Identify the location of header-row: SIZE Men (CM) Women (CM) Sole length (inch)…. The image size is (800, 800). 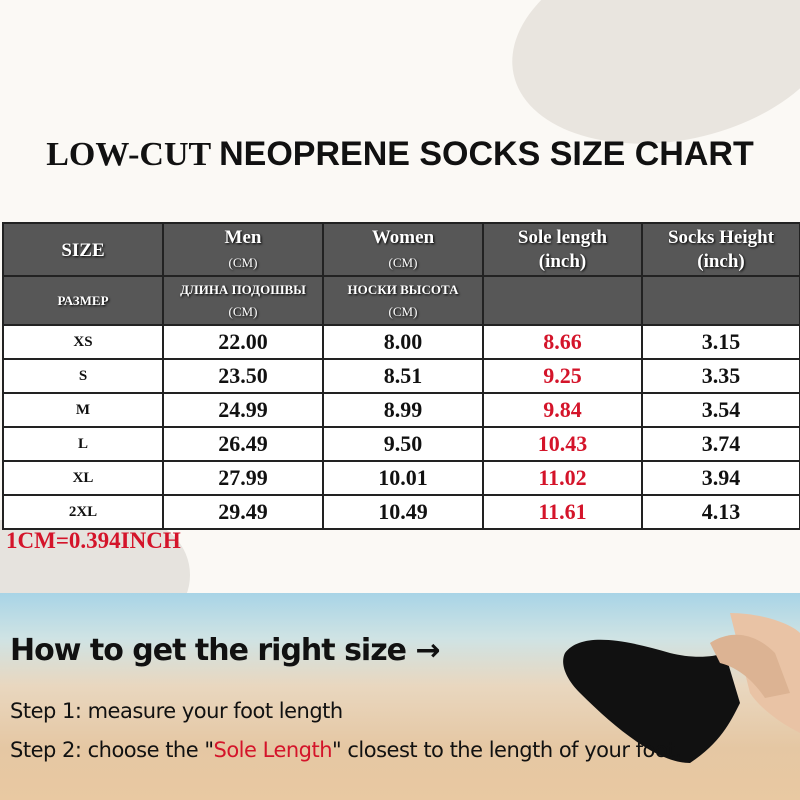
(401, 249).